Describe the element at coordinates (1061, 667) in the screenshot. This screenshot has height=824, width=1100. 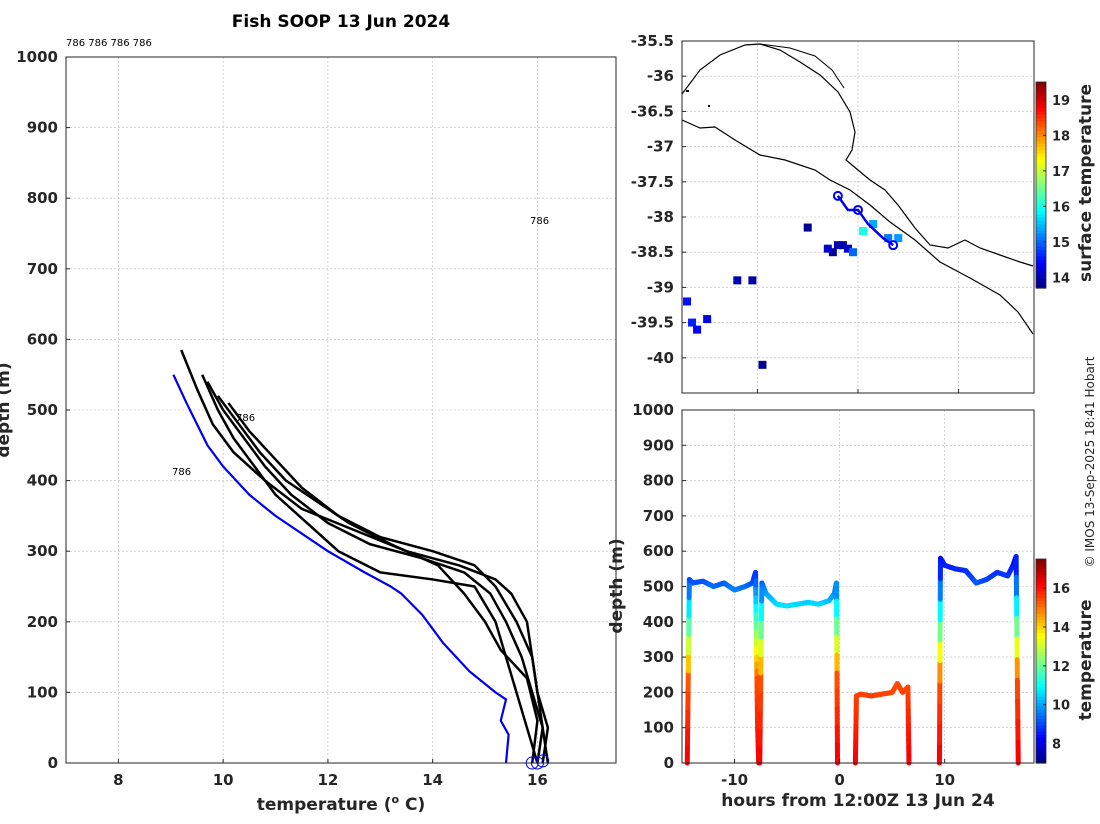
I see `colorbar-tick-label: 12` at that location.